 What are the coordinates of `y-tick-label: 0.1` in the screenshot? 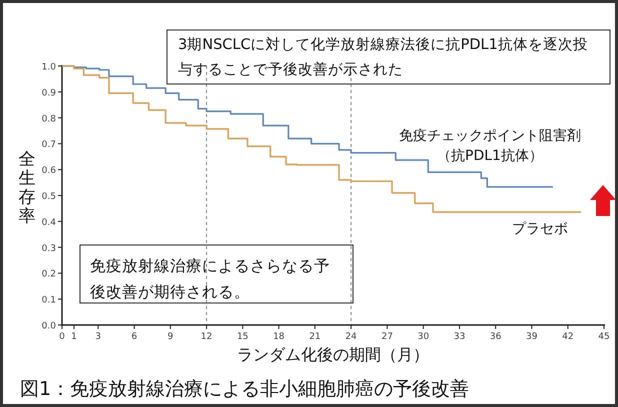 It's located at (49, 301).